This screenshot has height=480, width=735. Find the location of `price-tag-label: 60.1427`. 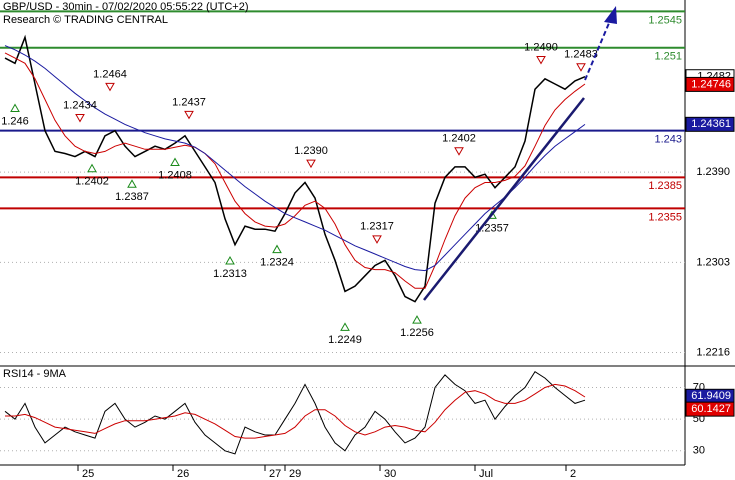

price-tag-label: 60.1427 is located at coordinates (711, 409).